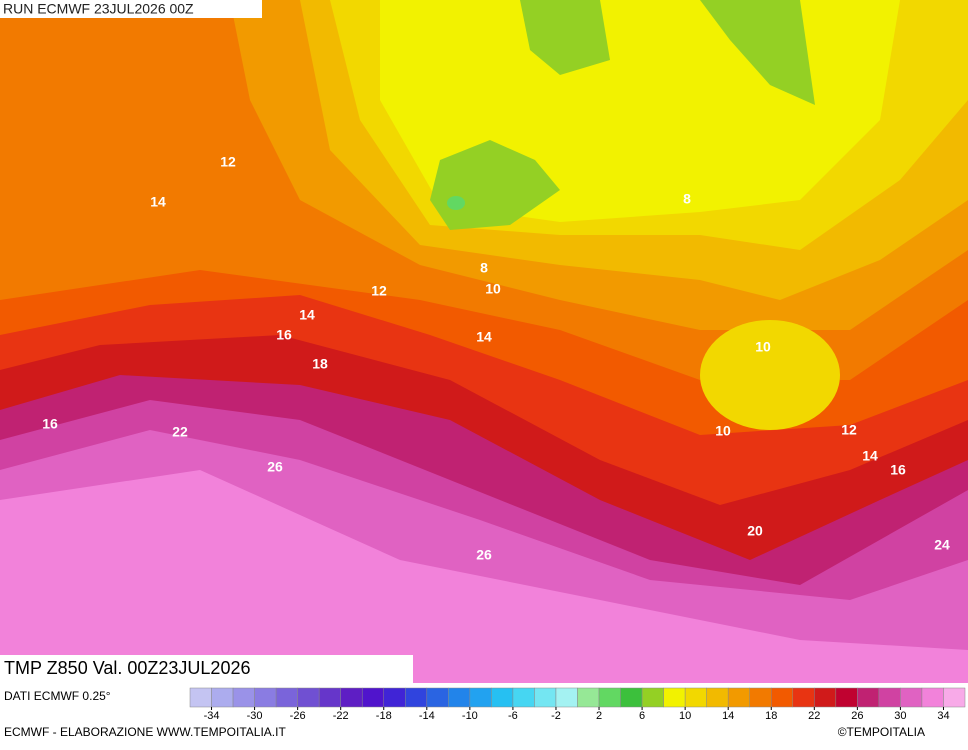  I want to click on map-title: TMP Z850 Val. 00Z23JUL2026, so click(127, 668).